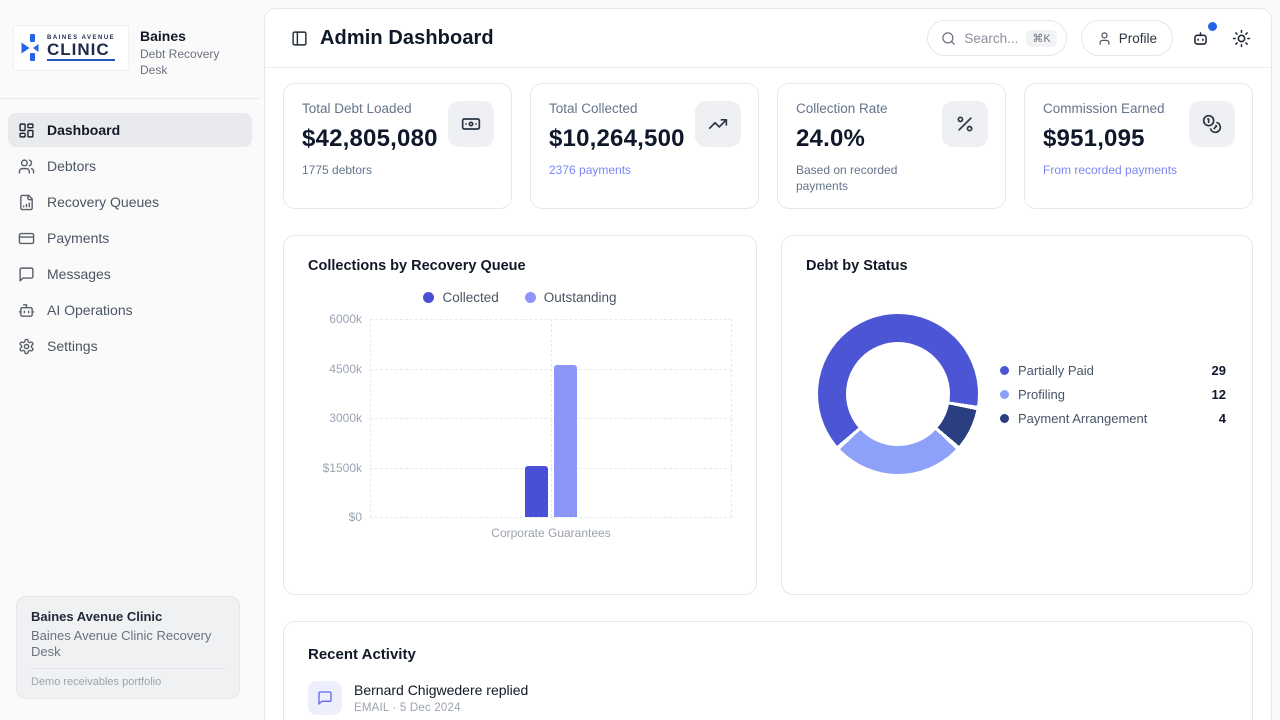  Describe the element at coordinates (78, 238) in the screenshot. I see `sidebar-item-label: Payments` at that location.